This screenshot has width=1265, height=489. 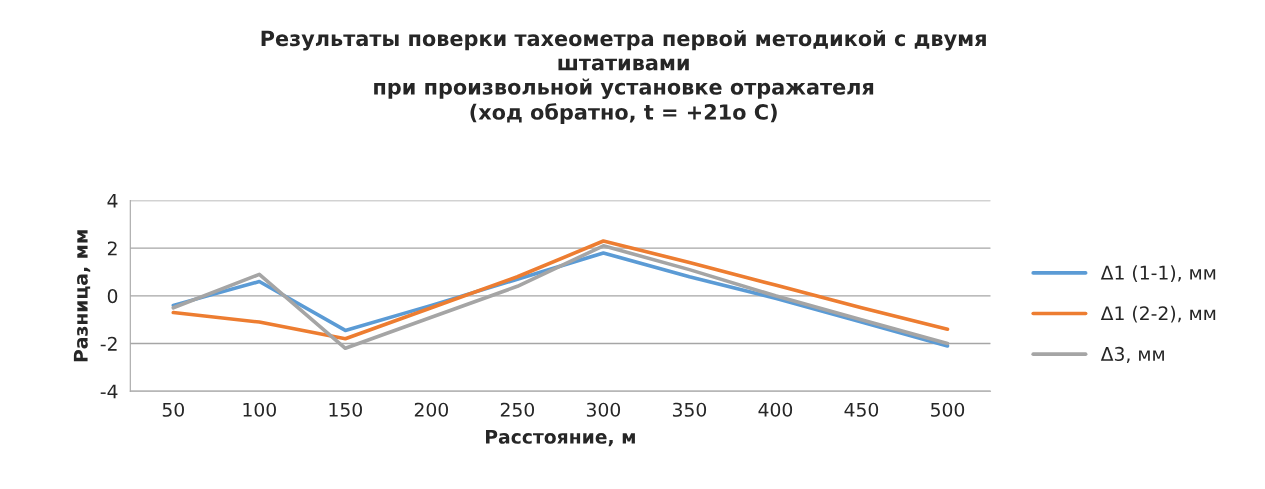 I want to click on legend-label: Δ1 (1-1), мм, so click(x=1158, y=273).